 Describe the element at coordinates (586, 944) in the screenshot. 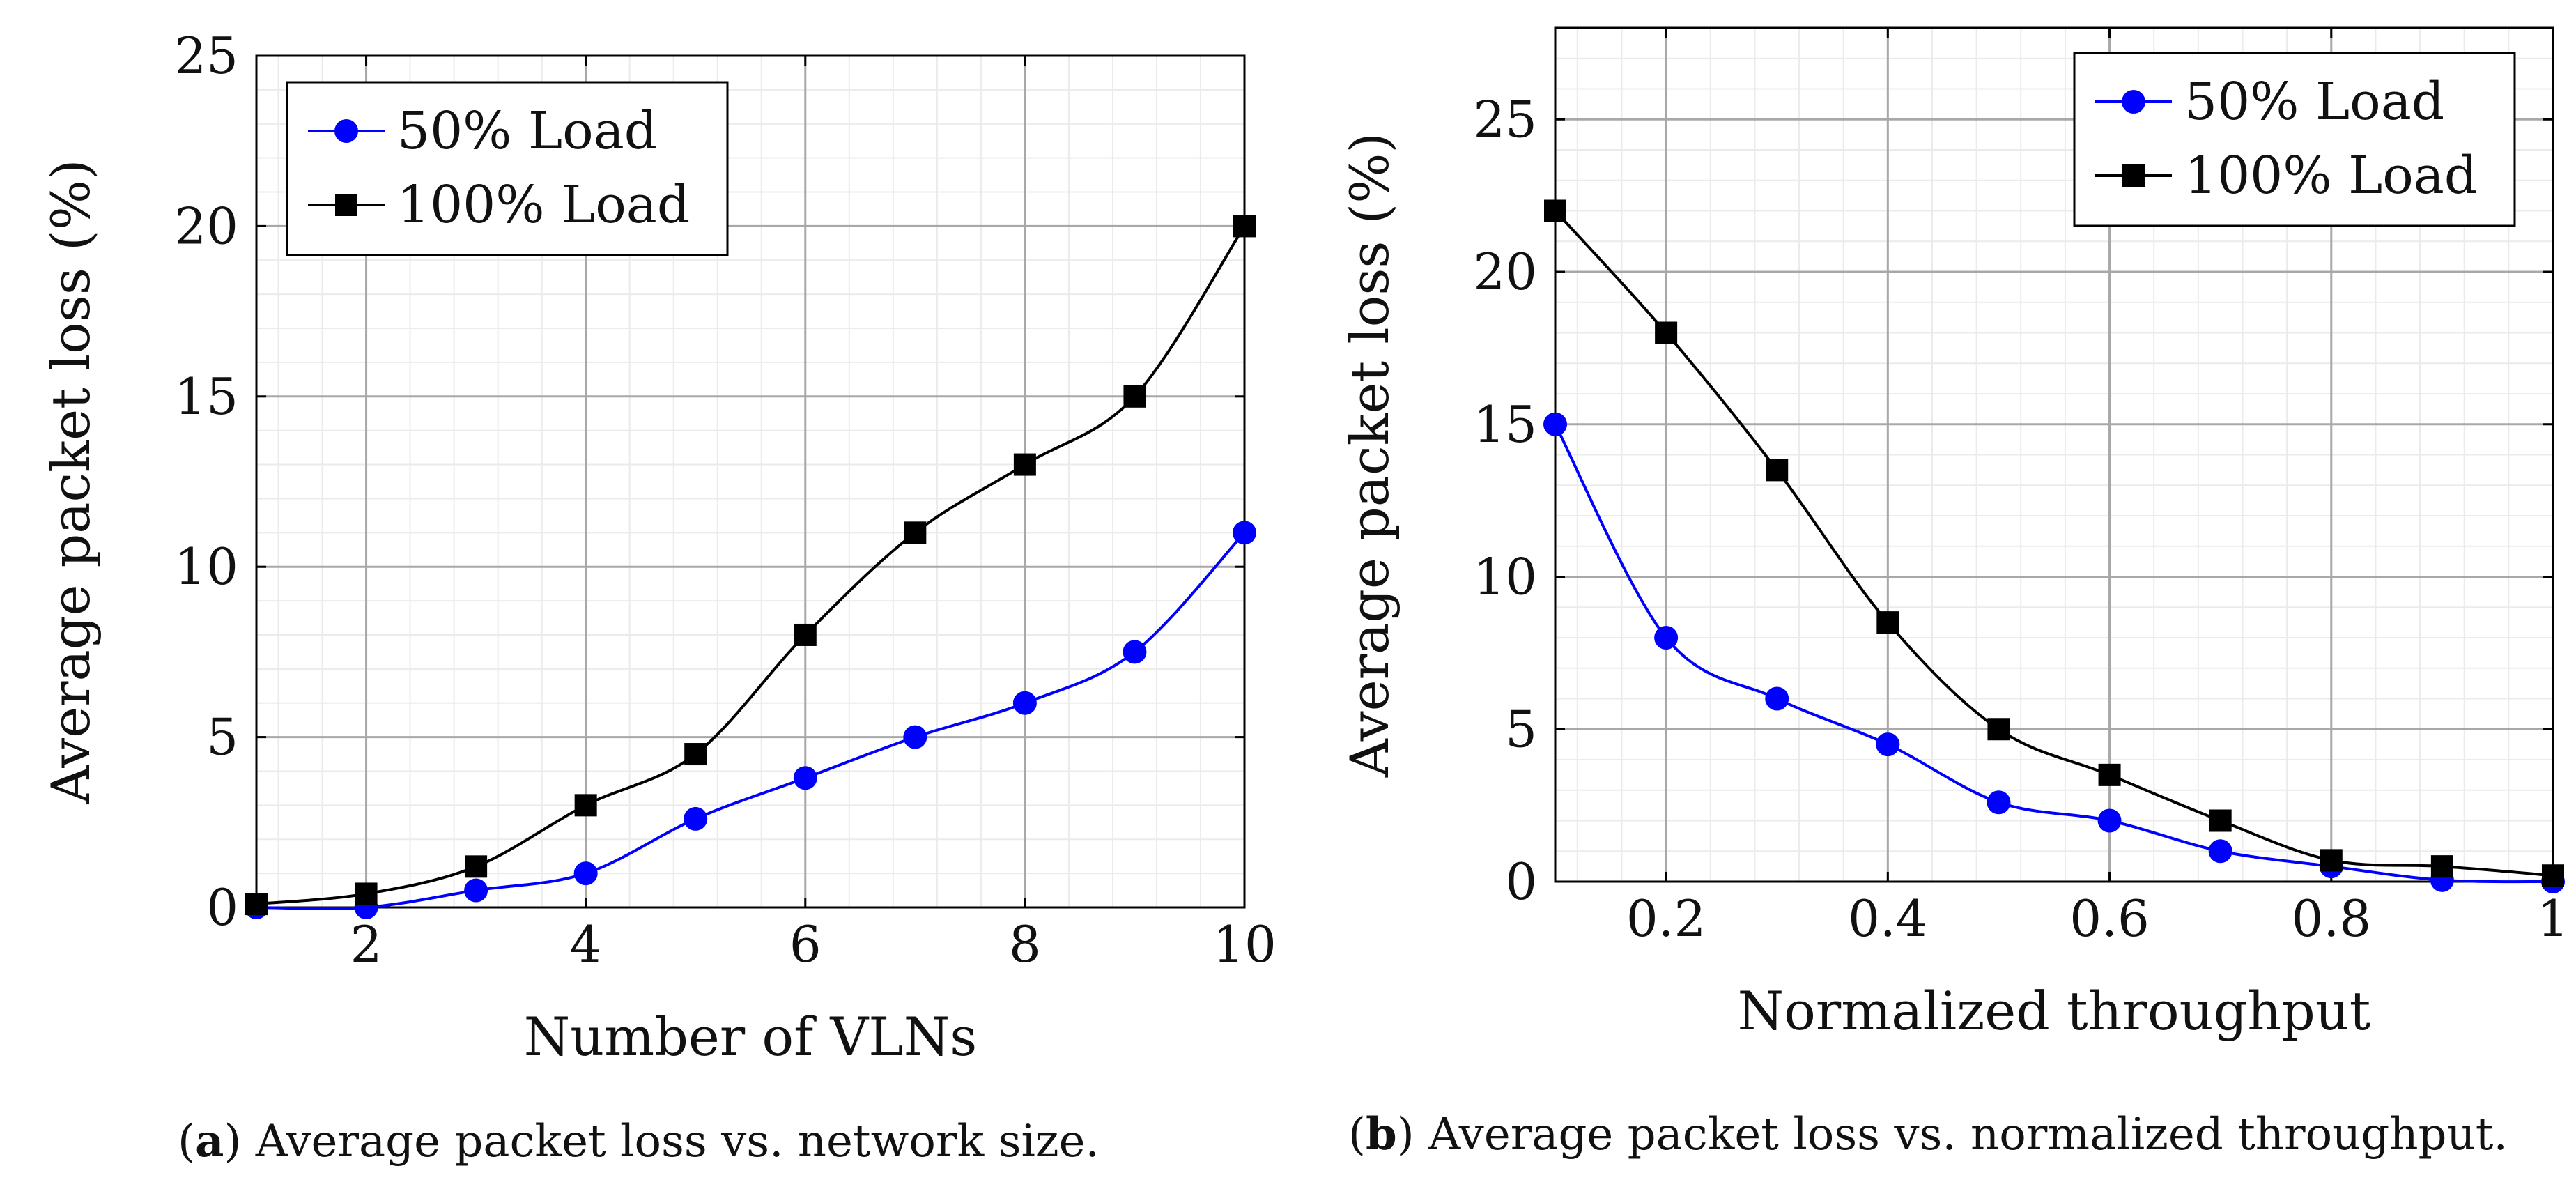

I see `x-tick-label: 4` at that location.